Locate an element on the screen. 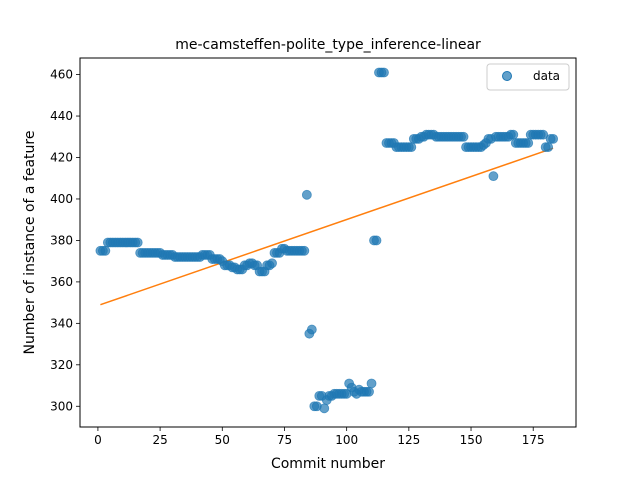  legend-box is located at coordinates (528, 77).